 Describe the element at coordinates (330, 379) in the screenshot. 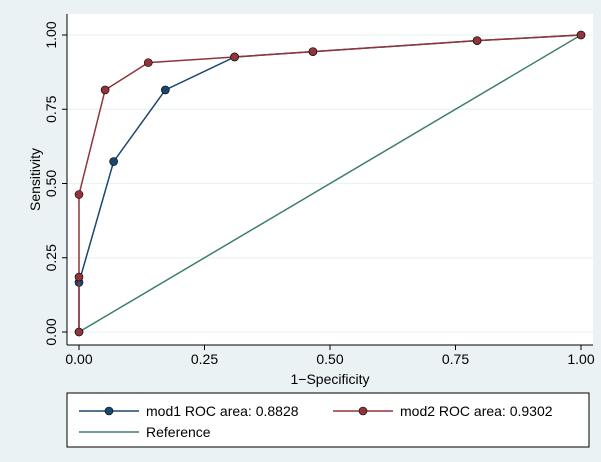

I see `x-axis-title: 1−Specificity` at that location.